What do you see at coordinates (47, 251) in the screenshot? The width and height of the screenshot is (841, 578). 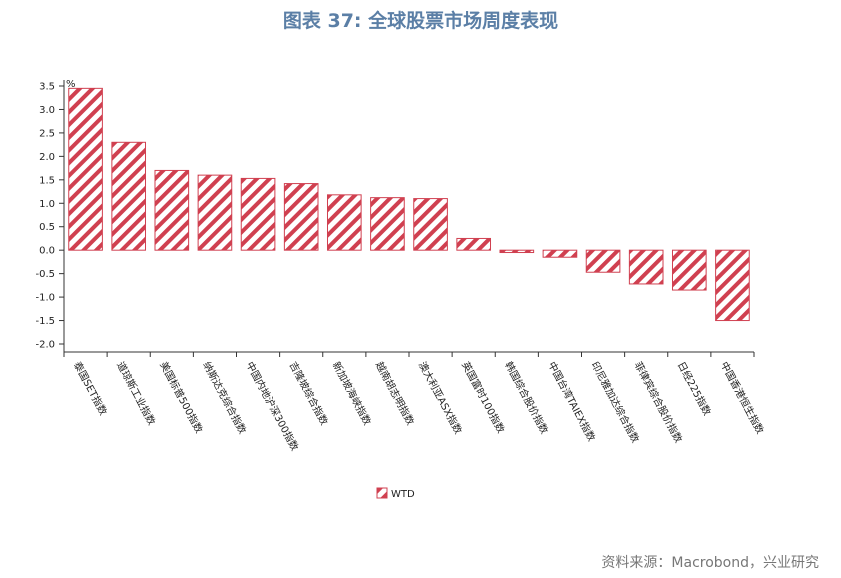 I see `y-tick-label: 0.0` at bounding box center [47, 251].